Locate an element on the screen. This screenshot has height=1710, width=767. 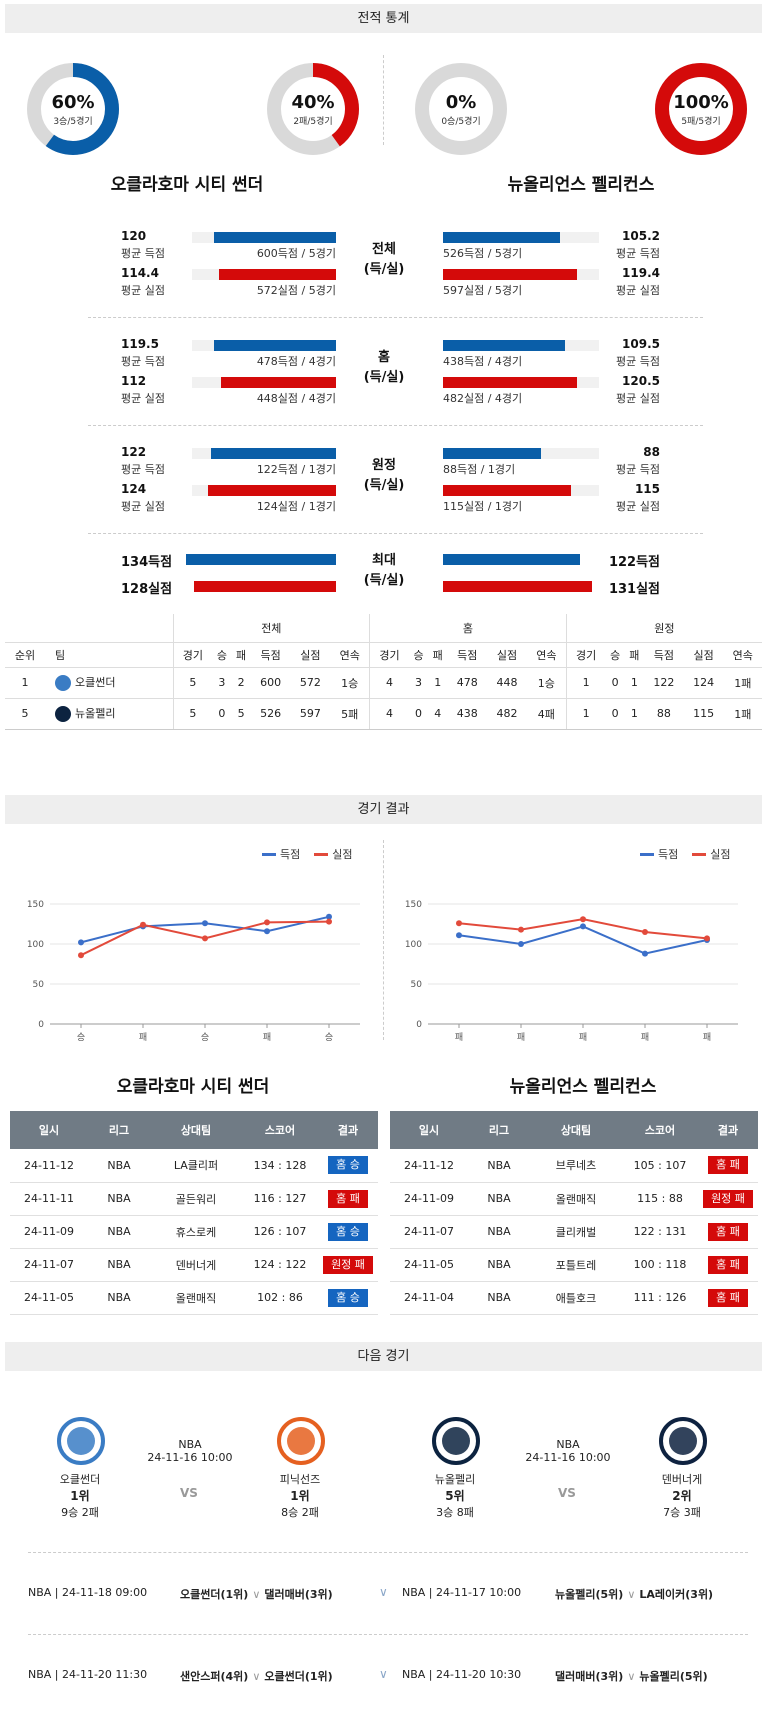
stat-category: 최대 (득/실) is located at coordinates (384, 571).